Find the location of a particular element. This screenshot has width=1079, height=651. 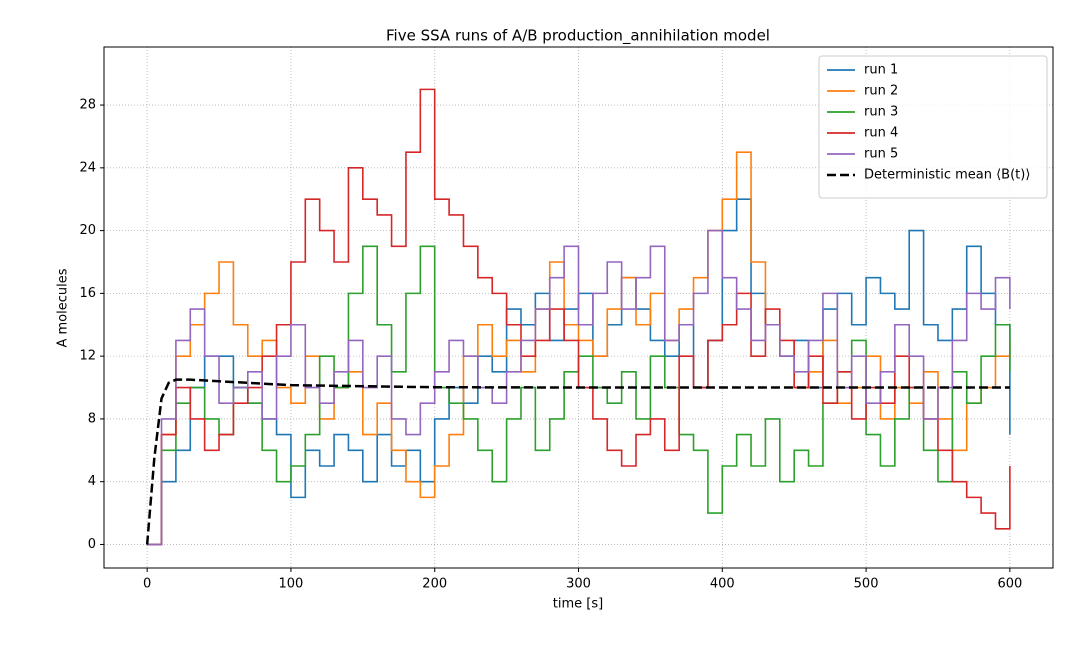

y-tick-label: 4 is located at coordinates (92, 481).